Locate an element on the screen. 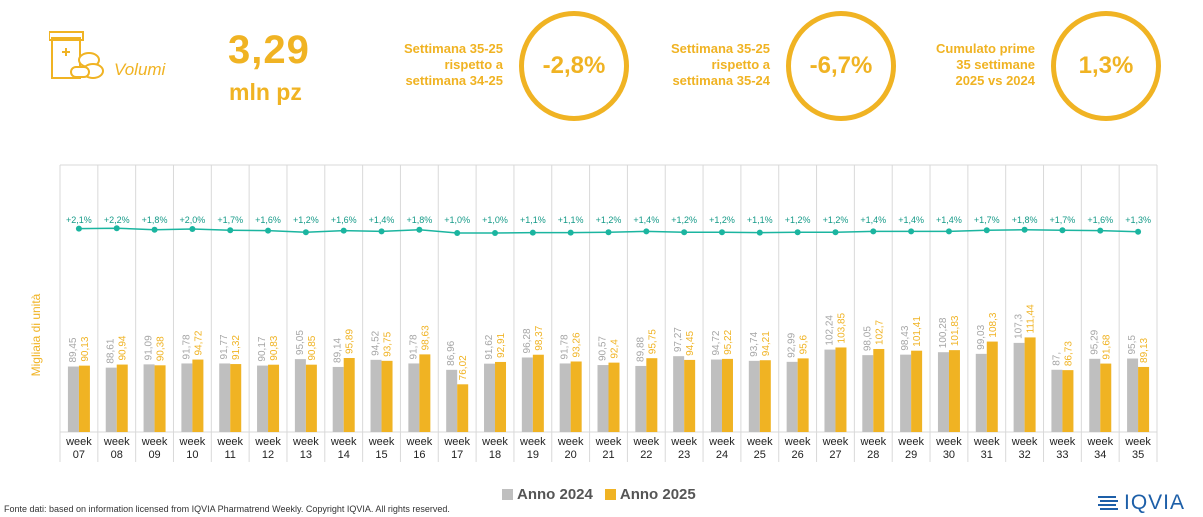 The width and height of the screenshot is (1203, 517). kpi-2-value: -6,7% is located at coordinates (841, 65).